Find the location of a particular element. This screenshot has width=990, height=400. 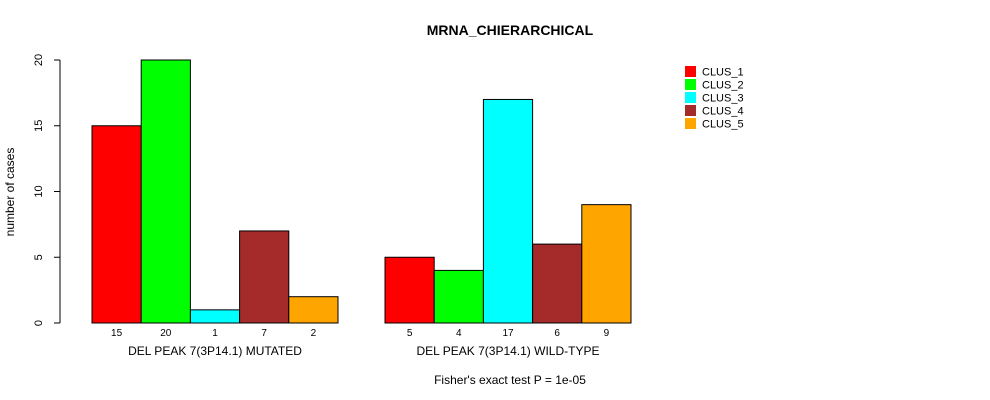

legend-label: CLUS_5 is located at coordinates (723, 125).